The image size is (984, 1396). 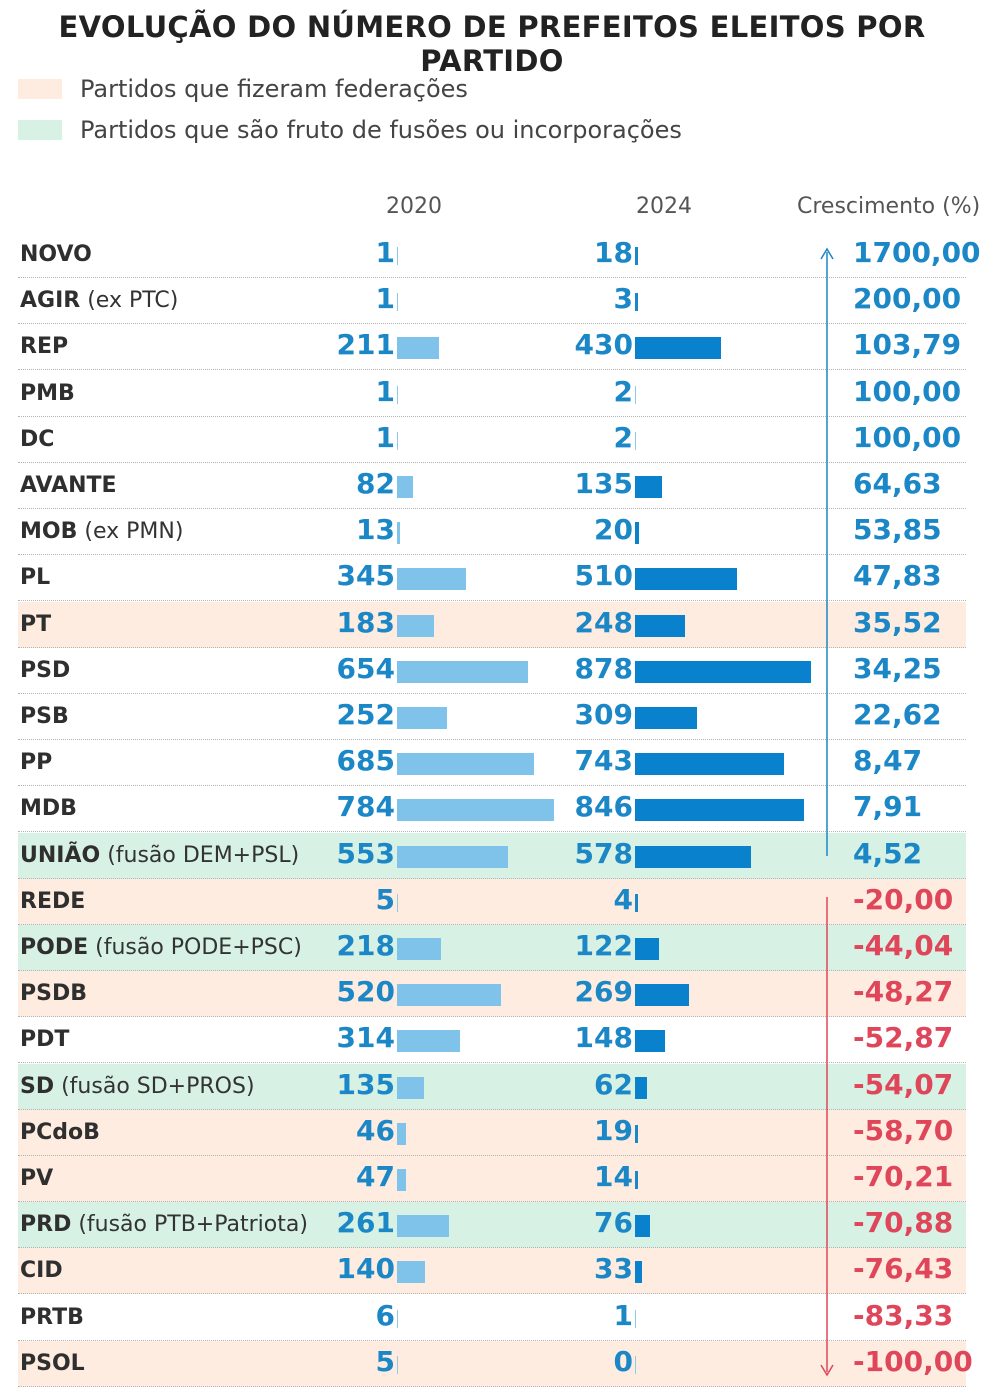 I want to click on value-2024: 0, so click(x=623, y=1361).